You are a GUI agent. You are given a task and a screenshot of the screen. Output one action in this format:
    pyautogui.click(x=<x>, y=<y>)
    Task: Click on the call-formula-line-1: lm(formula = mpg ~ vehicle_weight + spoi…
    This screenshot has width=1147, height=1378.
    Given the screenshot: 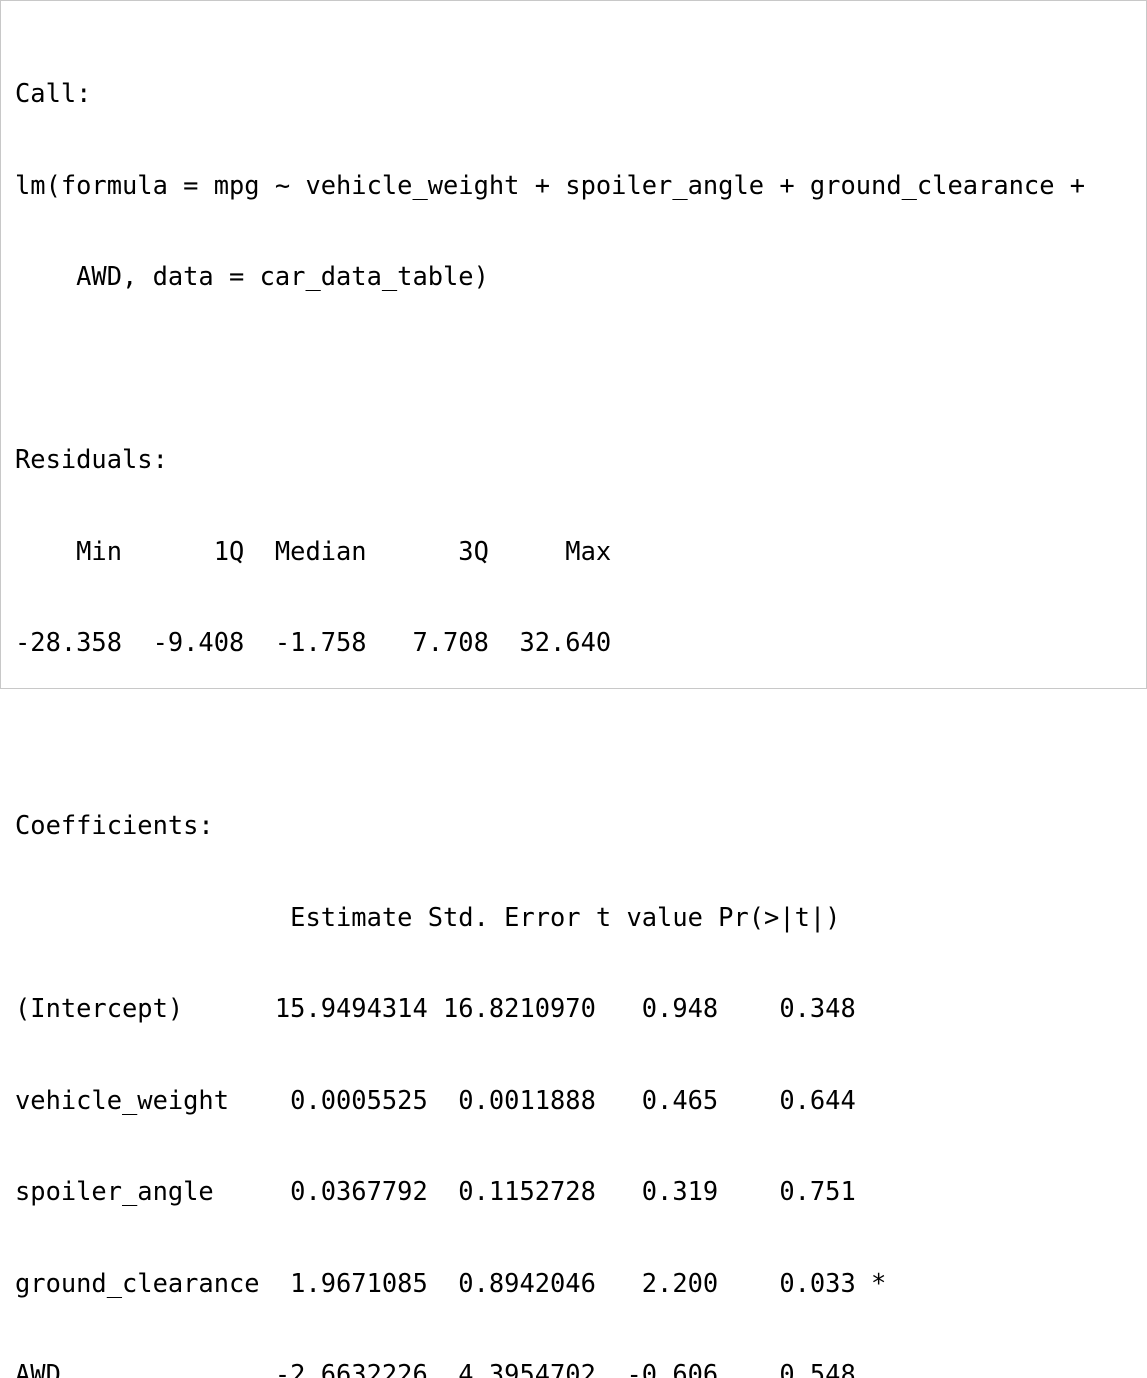 What is the action you would take?
    pyautogui.click(x=550, y=184)
    